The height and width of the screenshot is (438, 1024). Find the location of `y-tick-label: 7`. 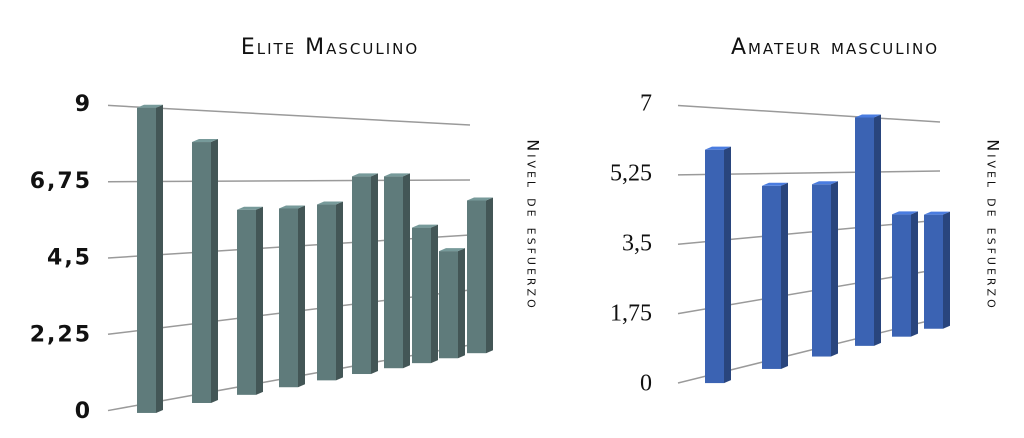

y-tick-label: 7 is located at coordinates (646, 104).